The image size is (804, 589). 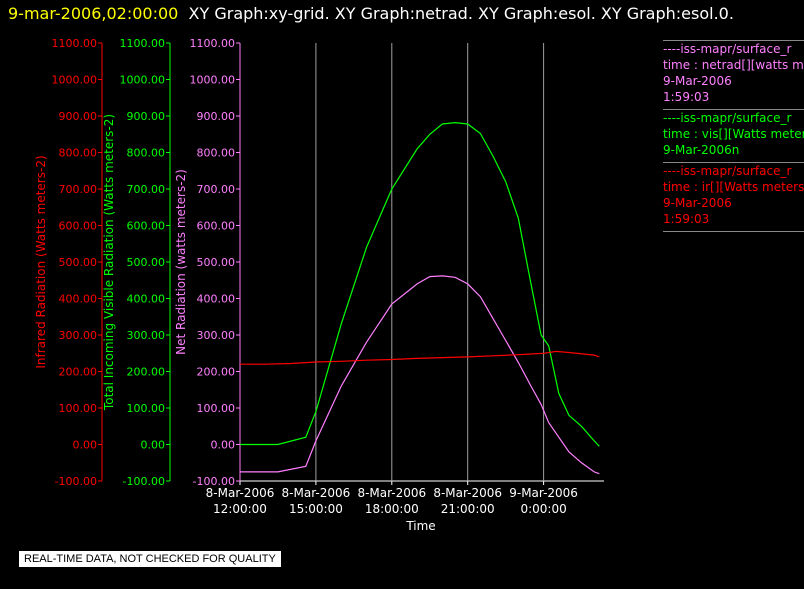 What do you see at coordinates (150, 559) in the screenshot?
I see `quality-notice: REAL-TIME DATA, NOT CHECKED FOR QUALITY` at bounding box center [150, 559].